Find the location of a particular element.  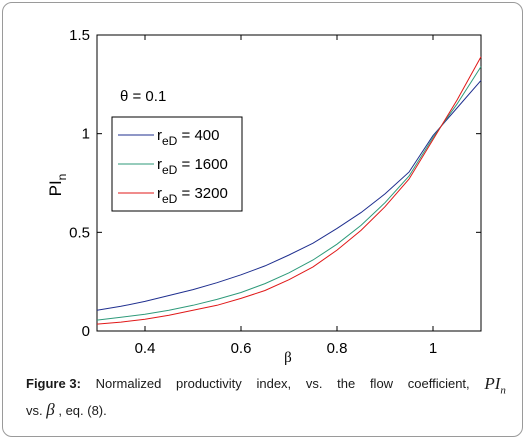

x-tick-label: 0.4 is located at coordinates (145, 348).